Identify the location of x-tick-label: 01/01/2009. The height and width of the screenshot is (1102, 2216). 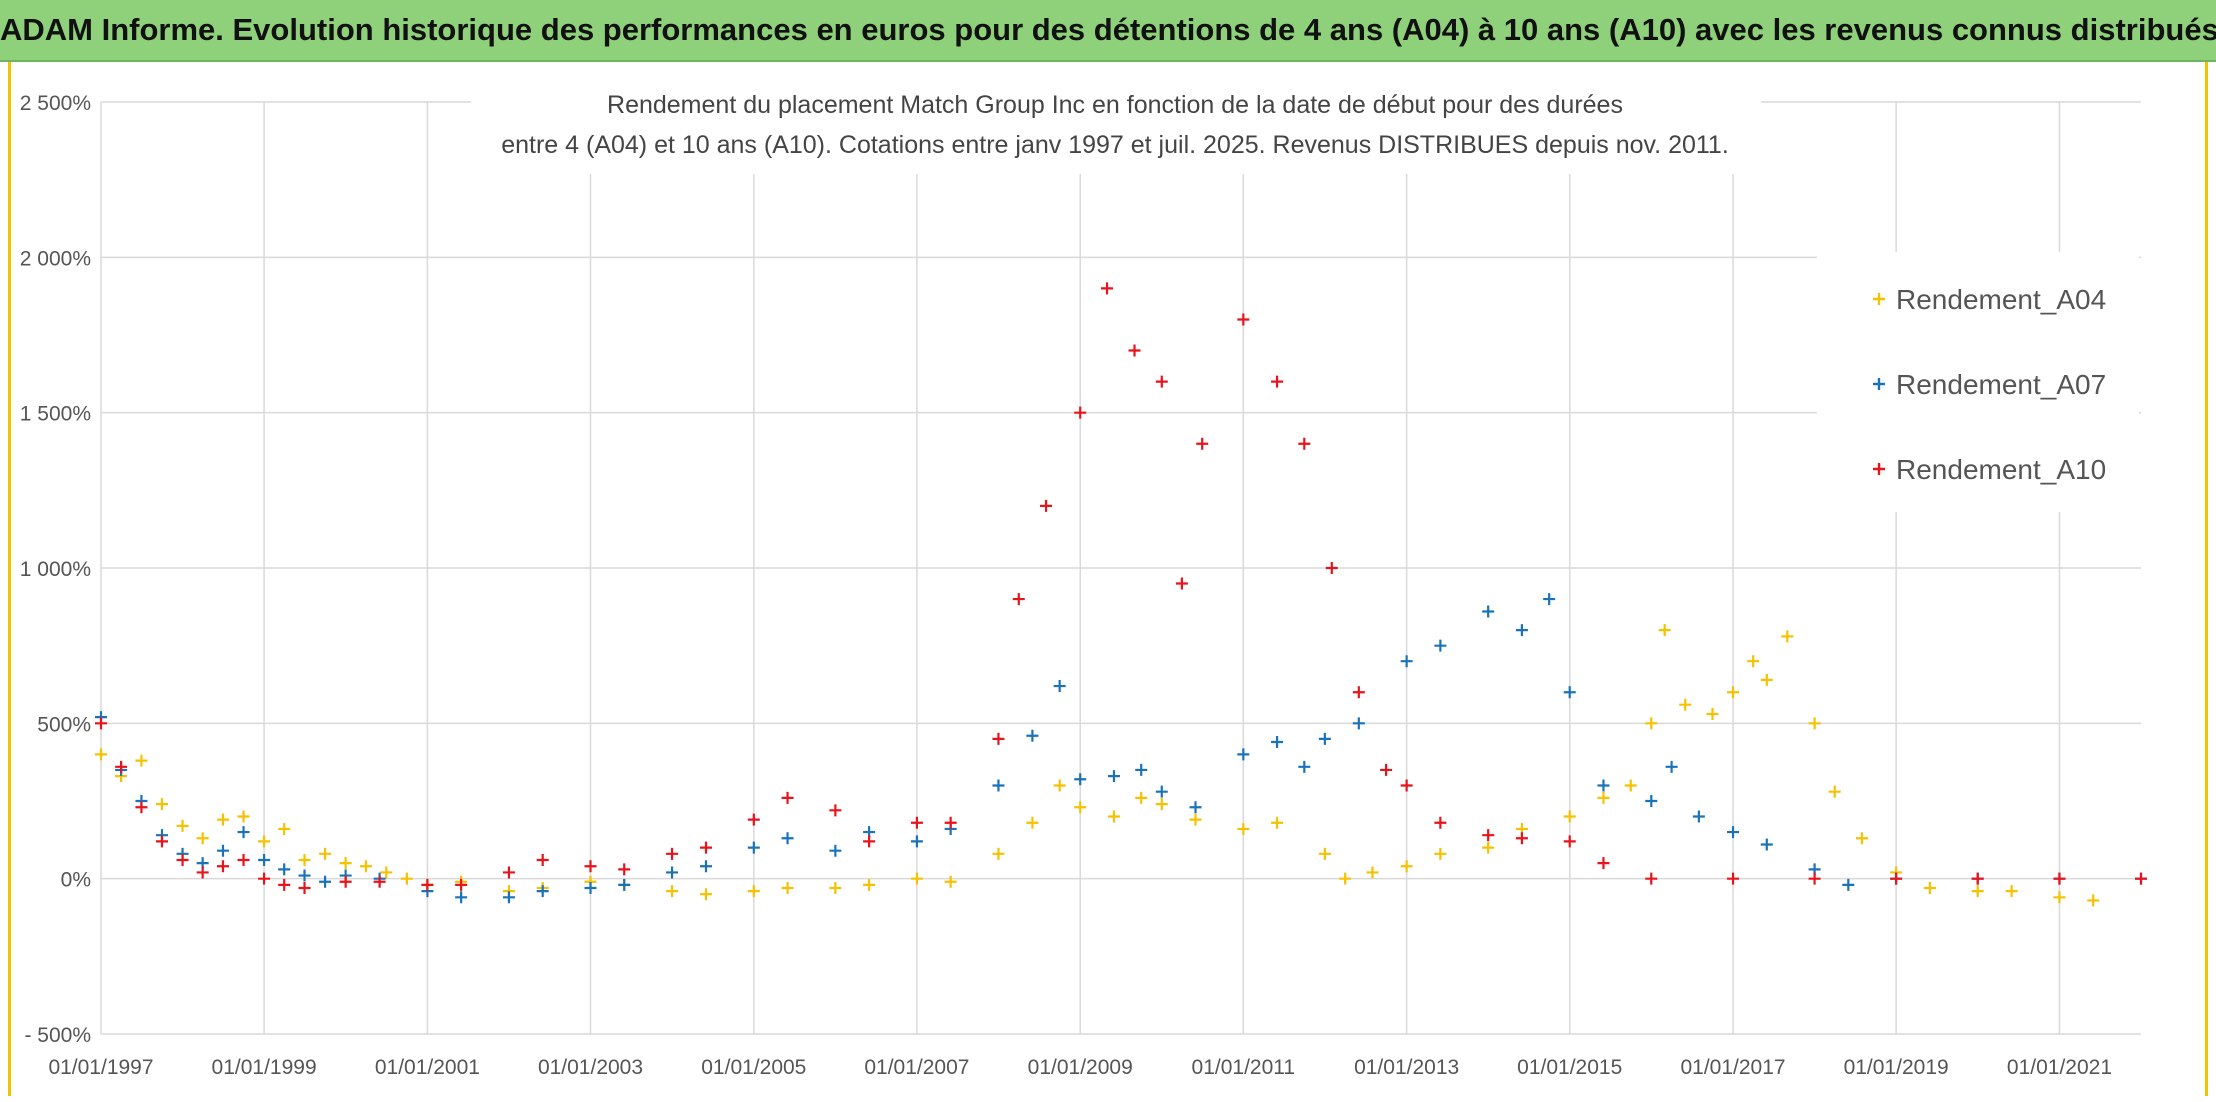
(1080, 1067).